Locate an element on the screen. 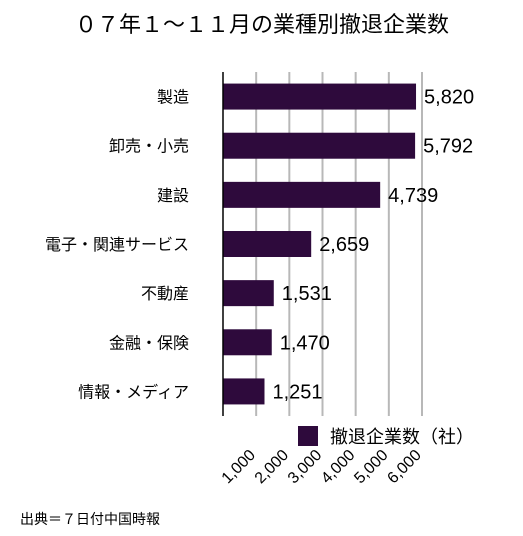  category-label: 製造 is located at coordinates (173, 97).